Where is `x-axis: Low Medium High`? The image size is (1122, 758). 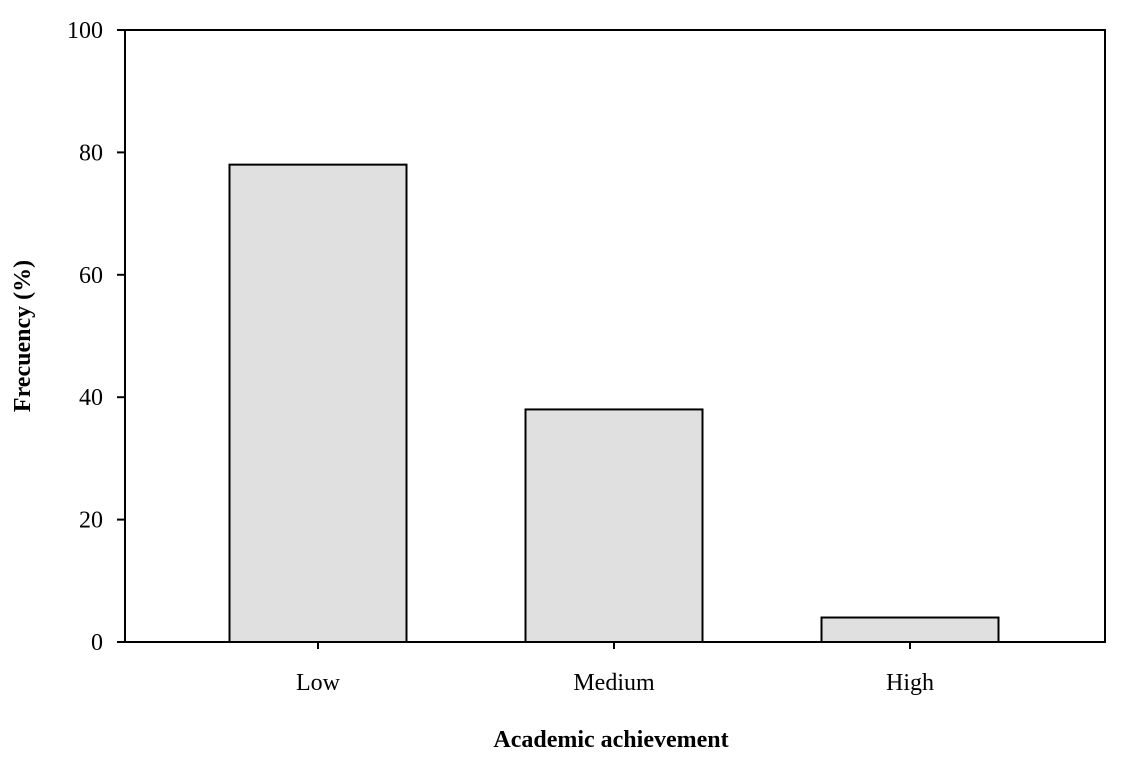
x-axis: Low Medium High is located at coordinates (615, 669).